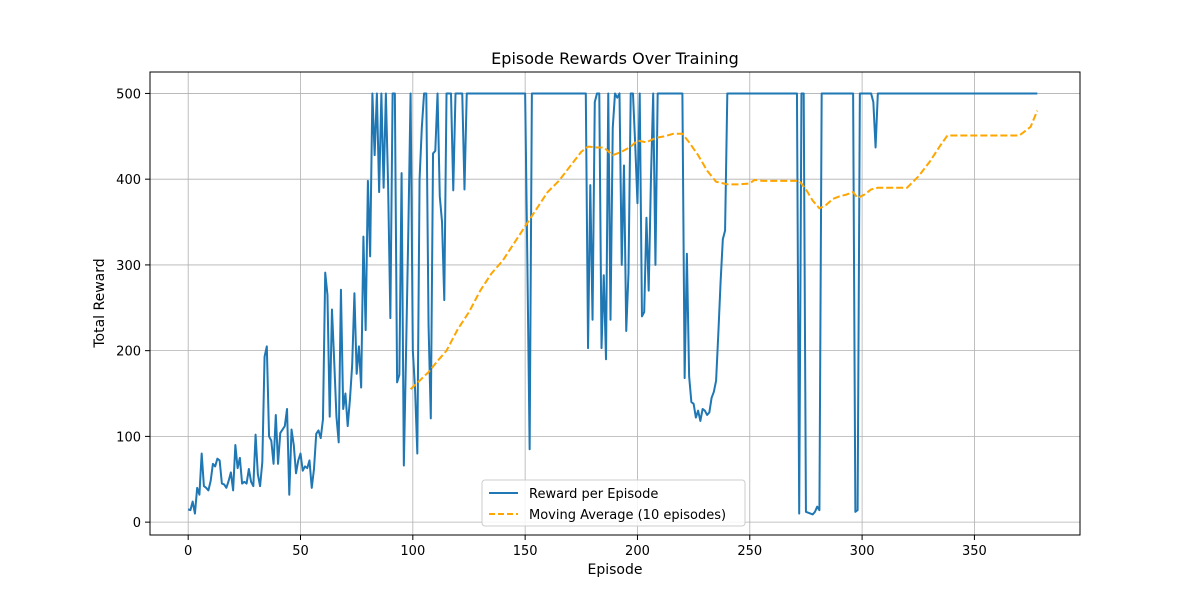 Image resolution: width=1200 pixels, height=600 pixels. What do you see at coordinates (615, 58) in the screenshot?
I see `chart-title: Episode Rewards Over Training` at bounding box center [615, 58].